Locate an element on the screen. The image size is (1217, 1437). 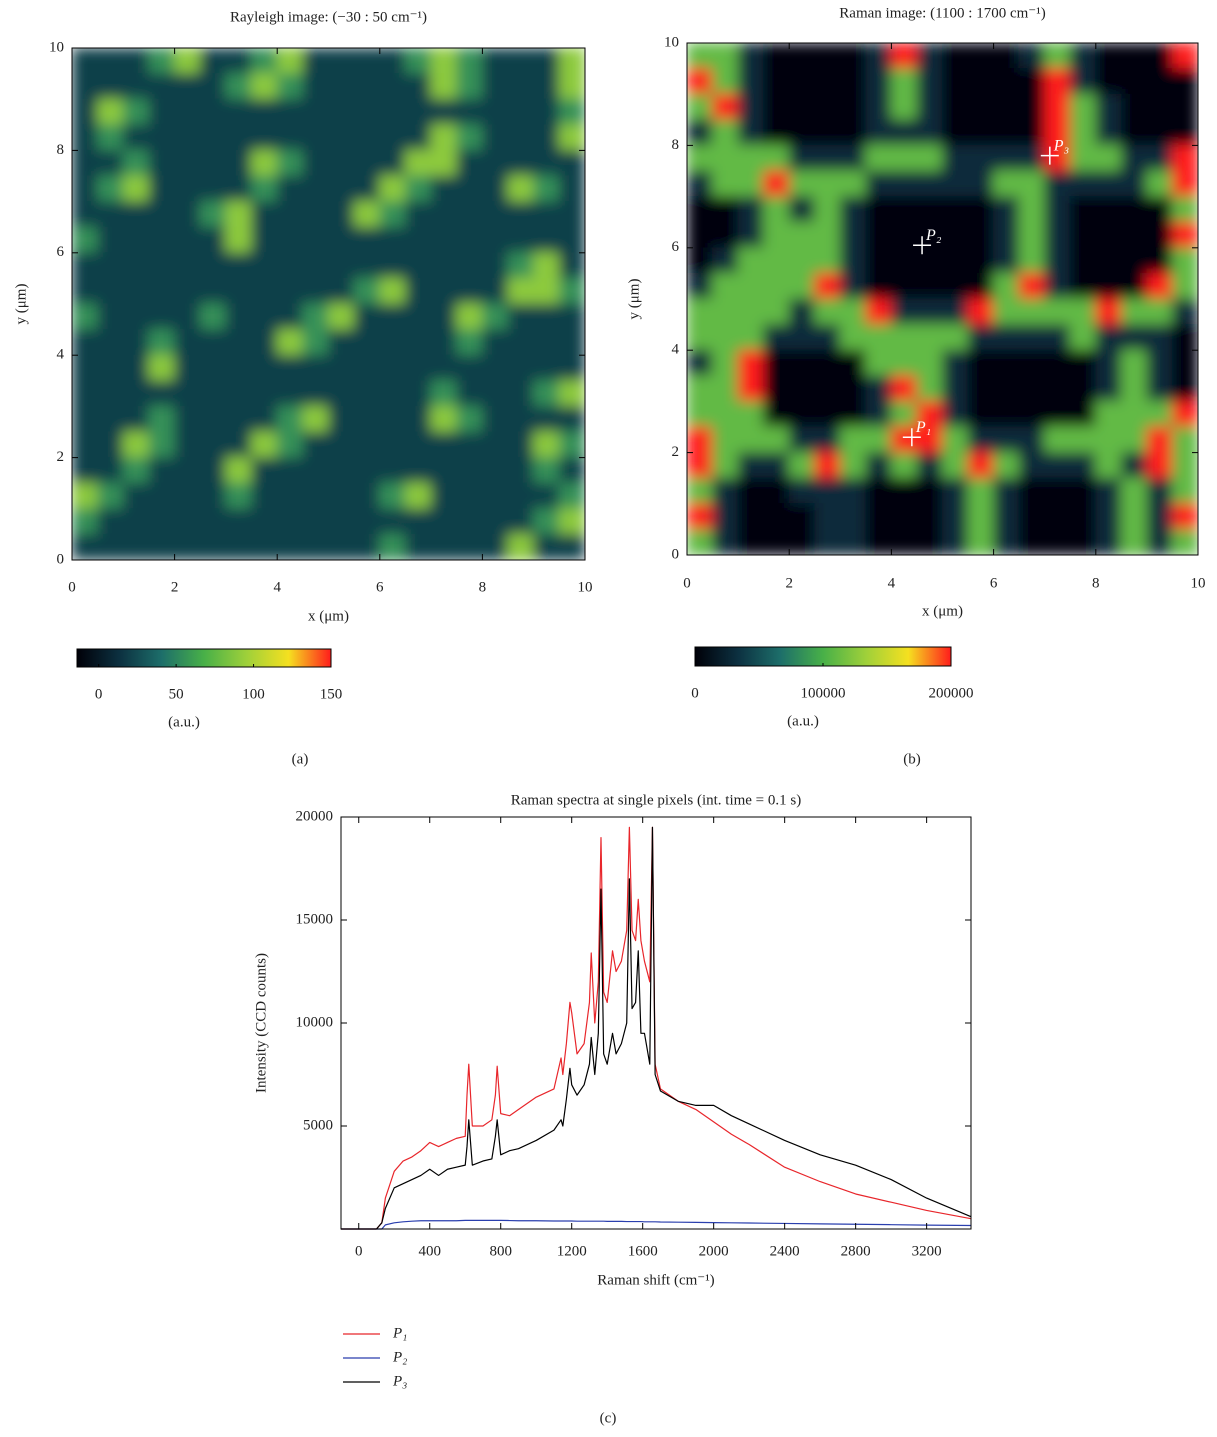
series-line is located at coordinates (656, 1028).